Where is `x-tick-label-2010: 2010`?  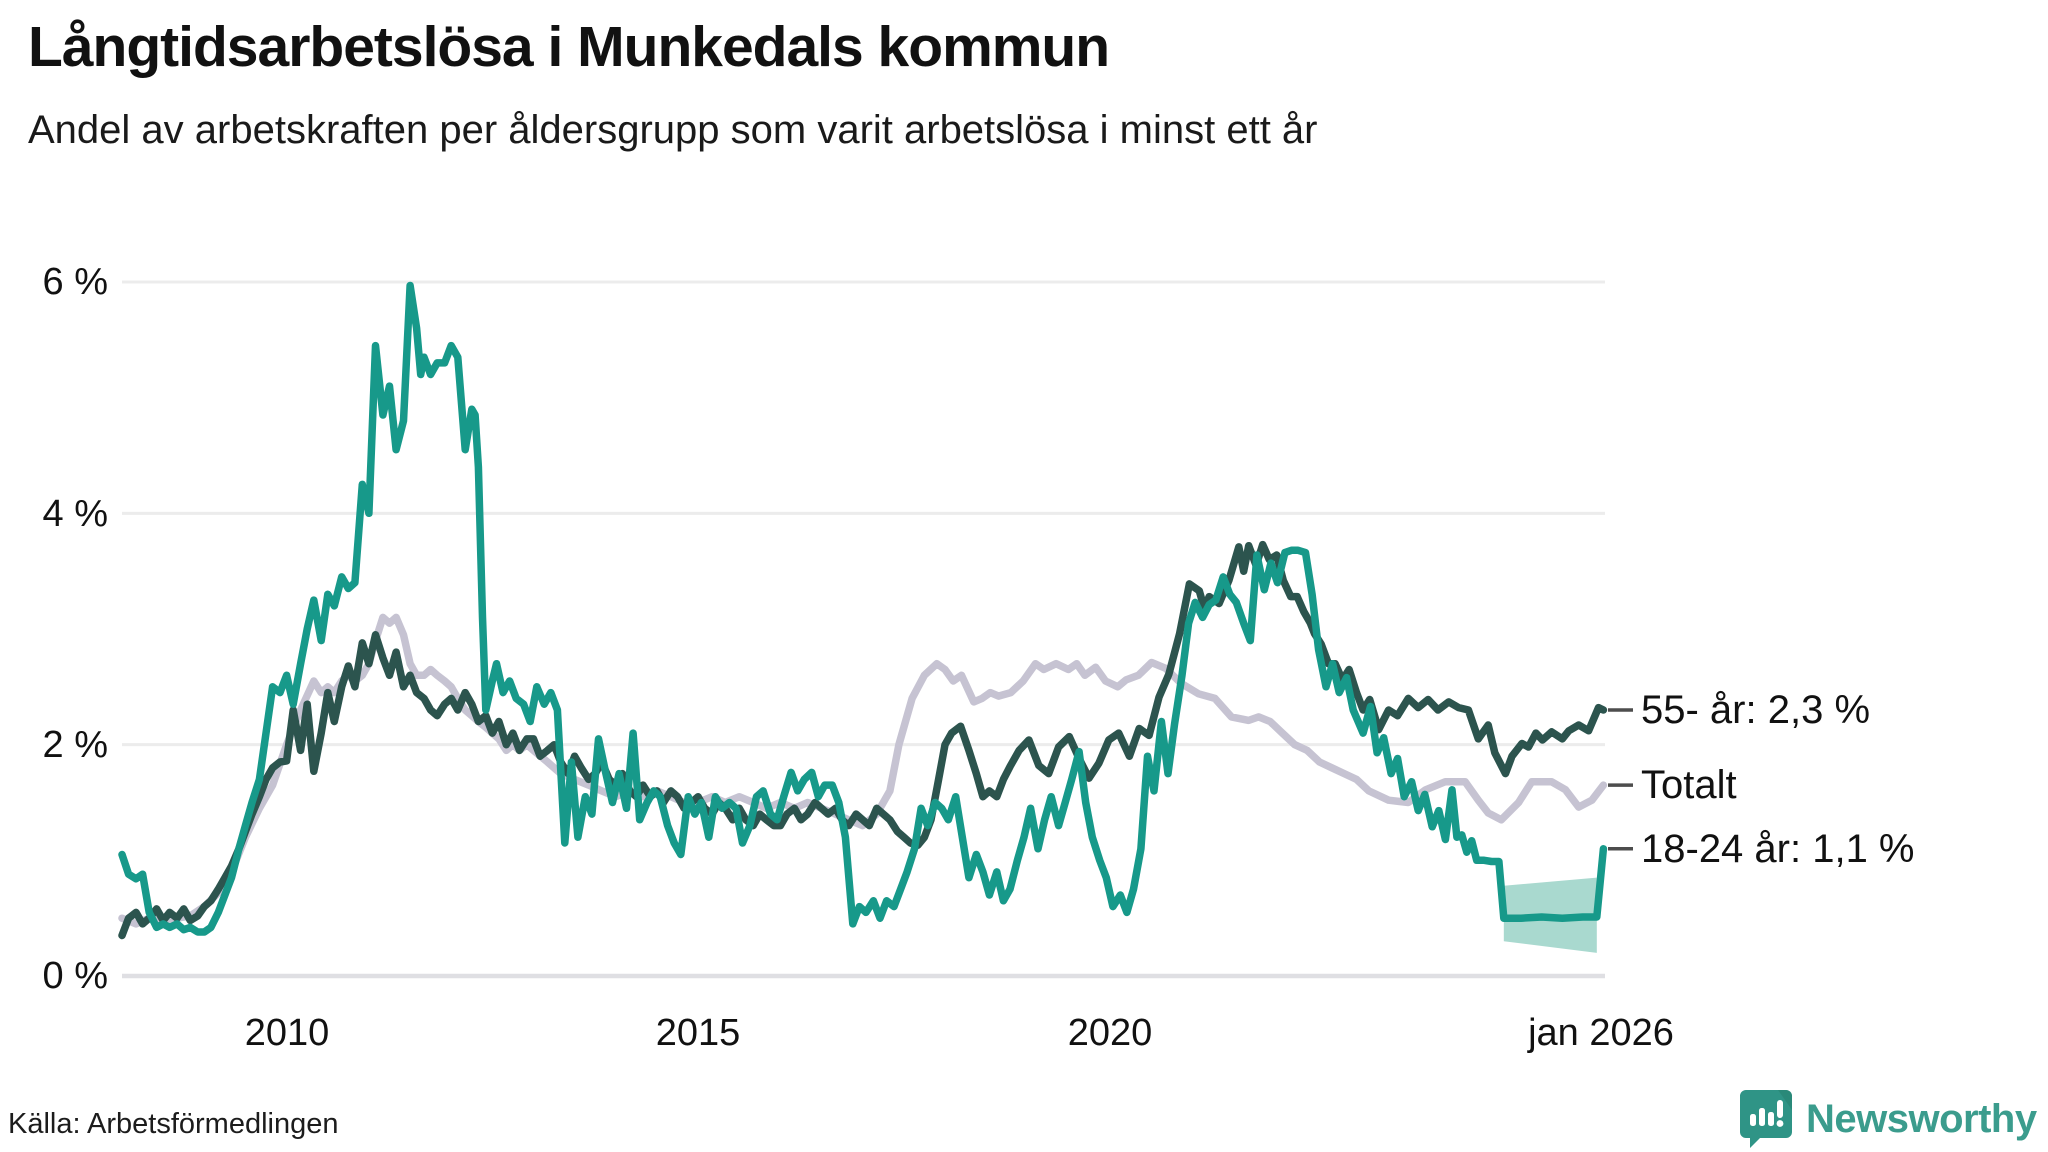
x-tick-label-2010: 2010 is located at coordinates (287, 1033).